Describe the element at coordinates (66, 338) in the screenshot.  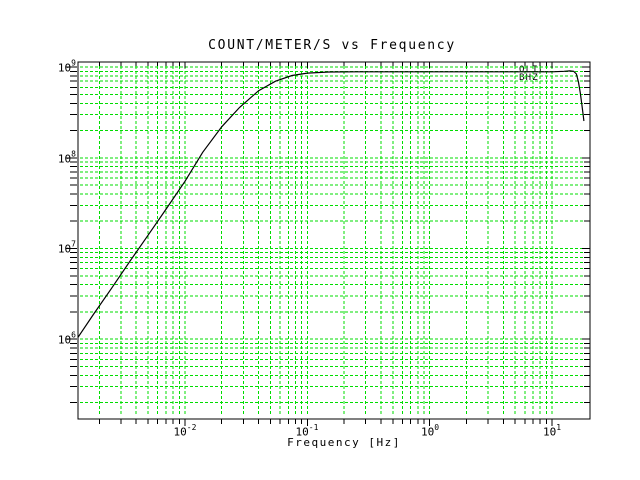
I see `y-tick-label-1e6: 10⁶` at that location.